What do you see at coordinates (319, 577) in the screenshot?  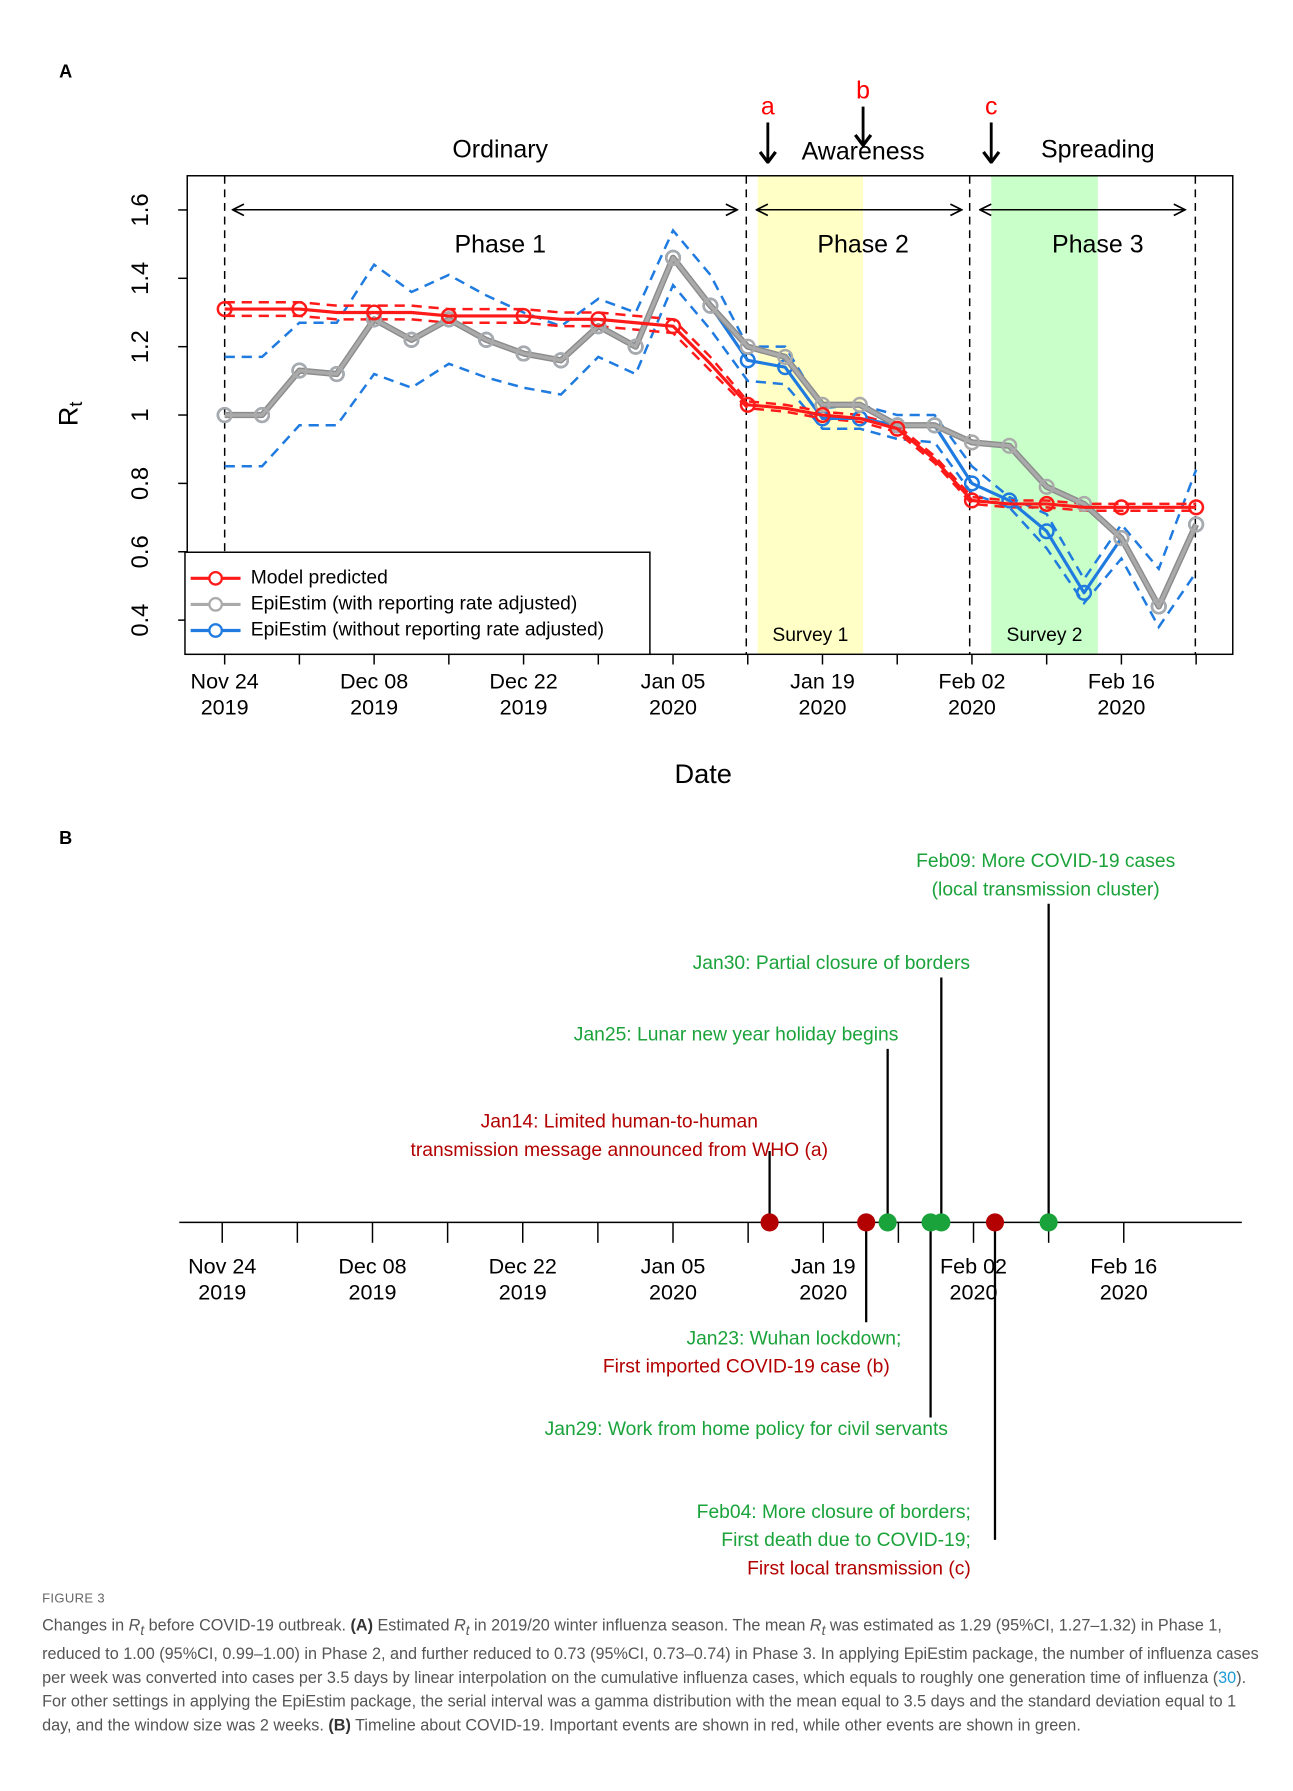 I see `legend-label: Model predicted` at bounding box center [319, 577].